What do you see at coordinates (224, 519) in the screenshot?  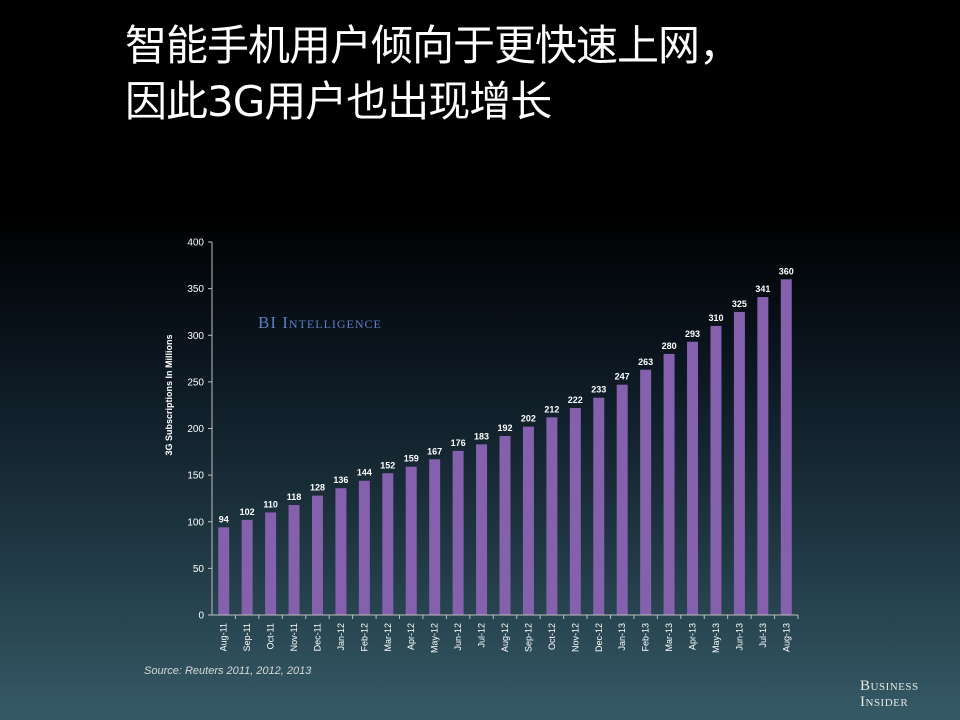 I see `bar-value-label: 94` at bounding box center [224, 519].